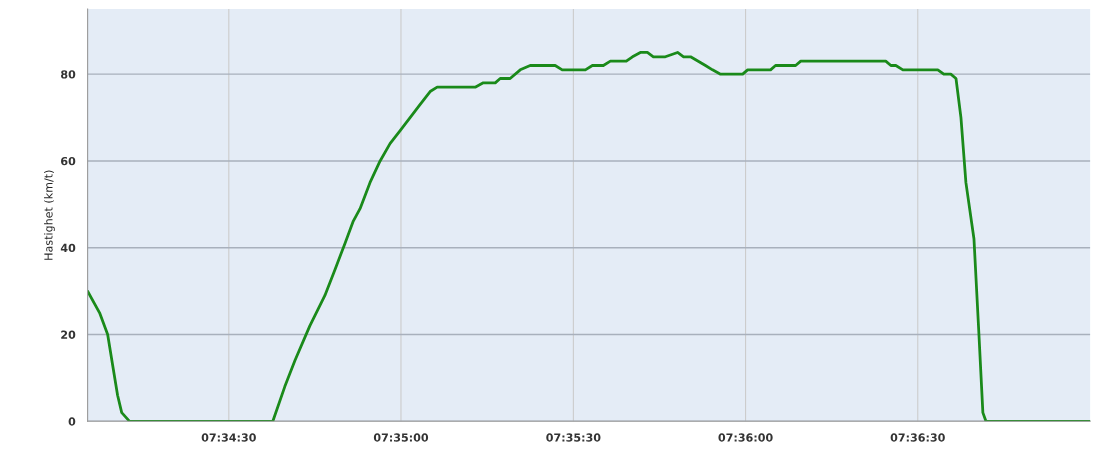 Image resolution: width=1109 pixels, height=454 pixels. I want to click on x-tick-label: 07:36:30, so click(917, 437).